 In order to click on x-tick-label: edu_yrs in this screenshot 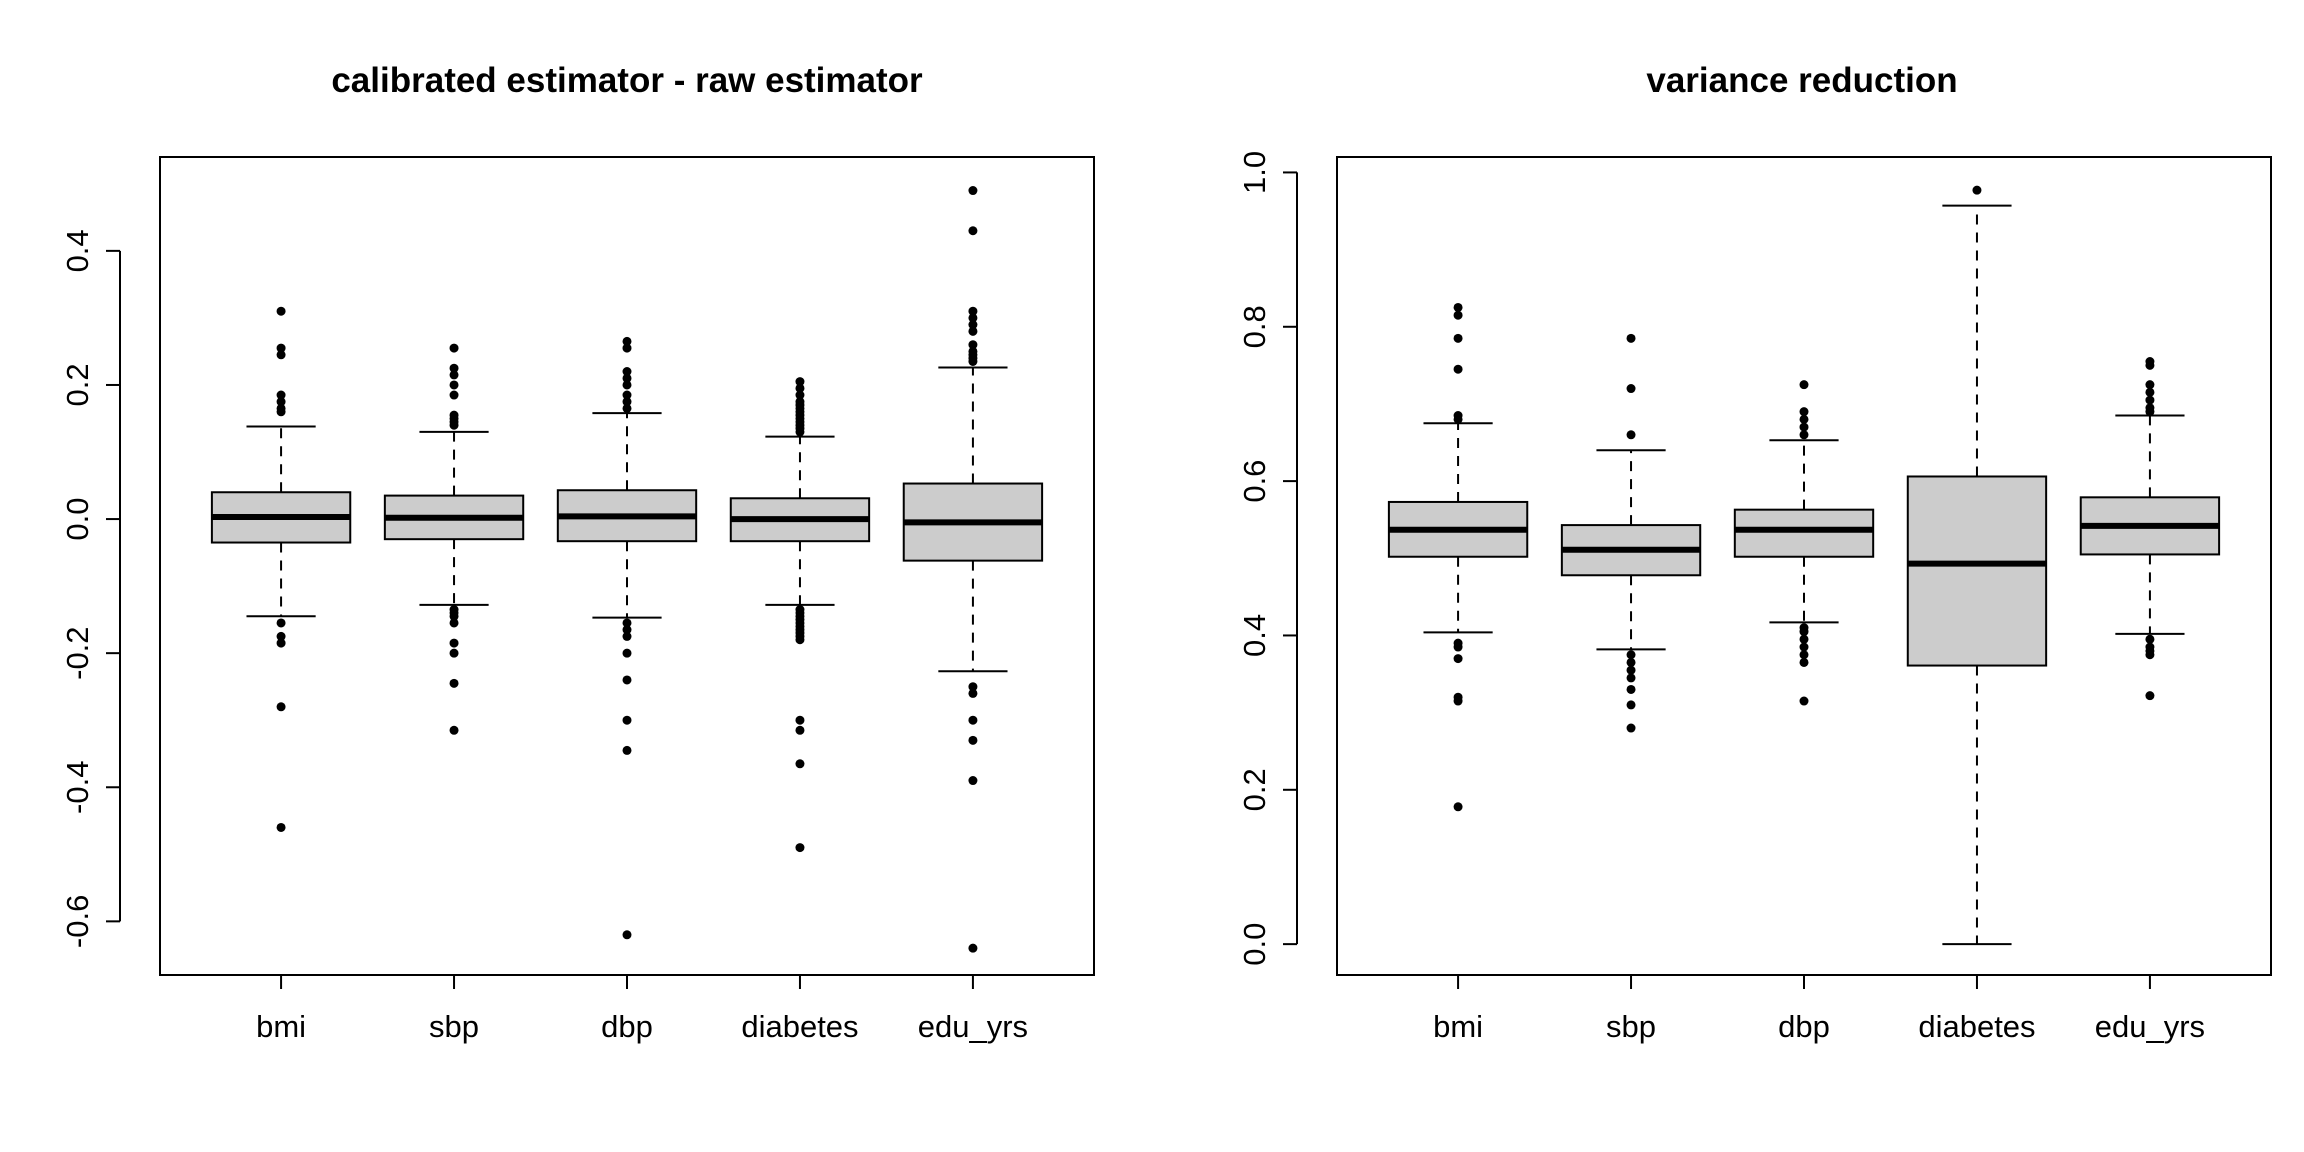, I will do `click(973, 1026)`.